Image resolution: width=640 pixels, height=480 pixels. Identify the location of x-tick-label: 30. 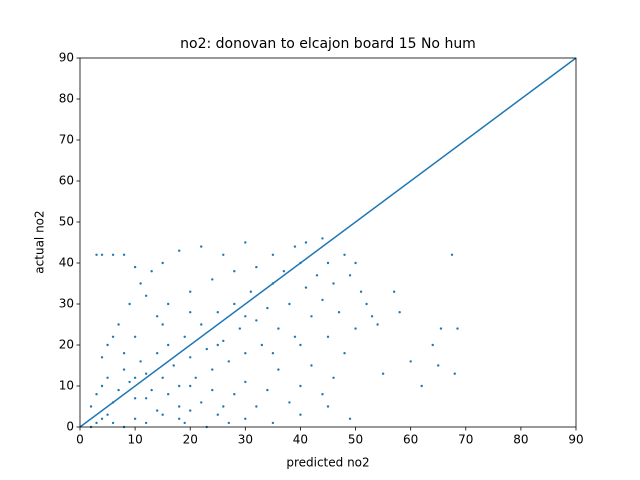
(245, 440).